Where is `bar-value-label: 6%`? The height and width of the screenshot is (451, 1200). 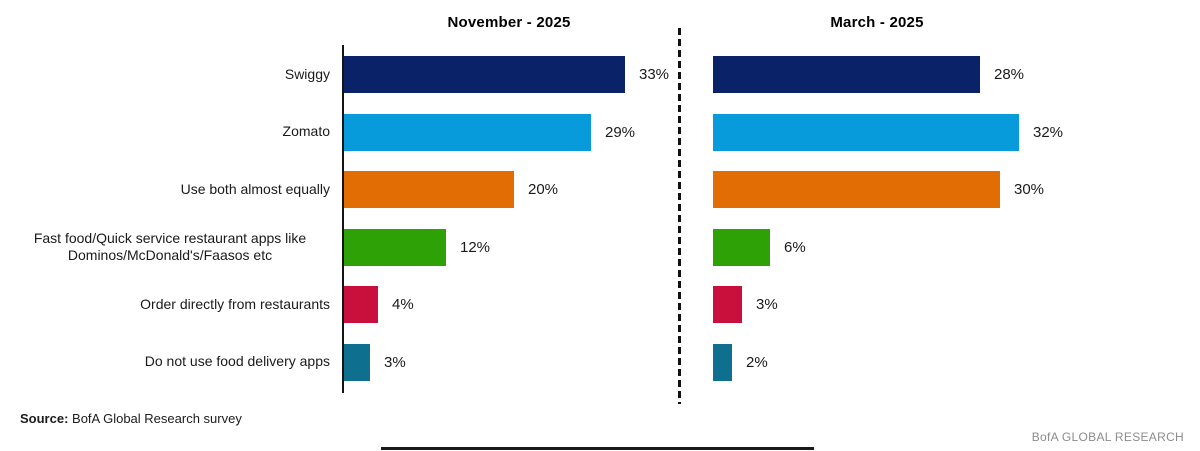
bar-value-label: 6% is located at coordinates (795, 247).